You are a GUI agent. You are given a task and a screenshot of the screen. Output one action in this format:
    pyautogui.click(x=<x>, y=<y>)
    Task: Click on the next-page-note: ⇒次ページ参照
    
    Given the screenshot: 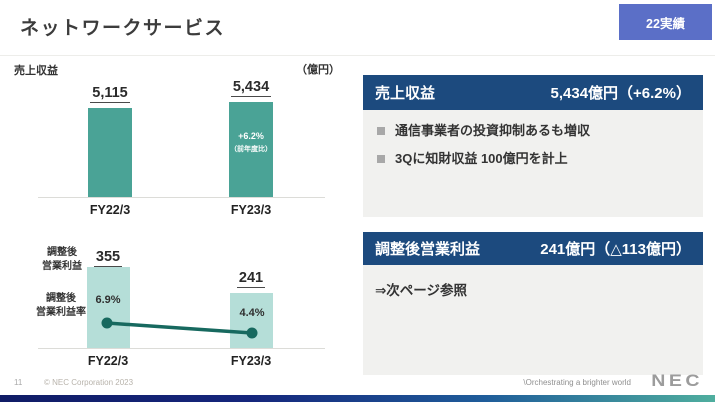 What is the action you would take?
    pyautogui.click(x=421, y=290)
    